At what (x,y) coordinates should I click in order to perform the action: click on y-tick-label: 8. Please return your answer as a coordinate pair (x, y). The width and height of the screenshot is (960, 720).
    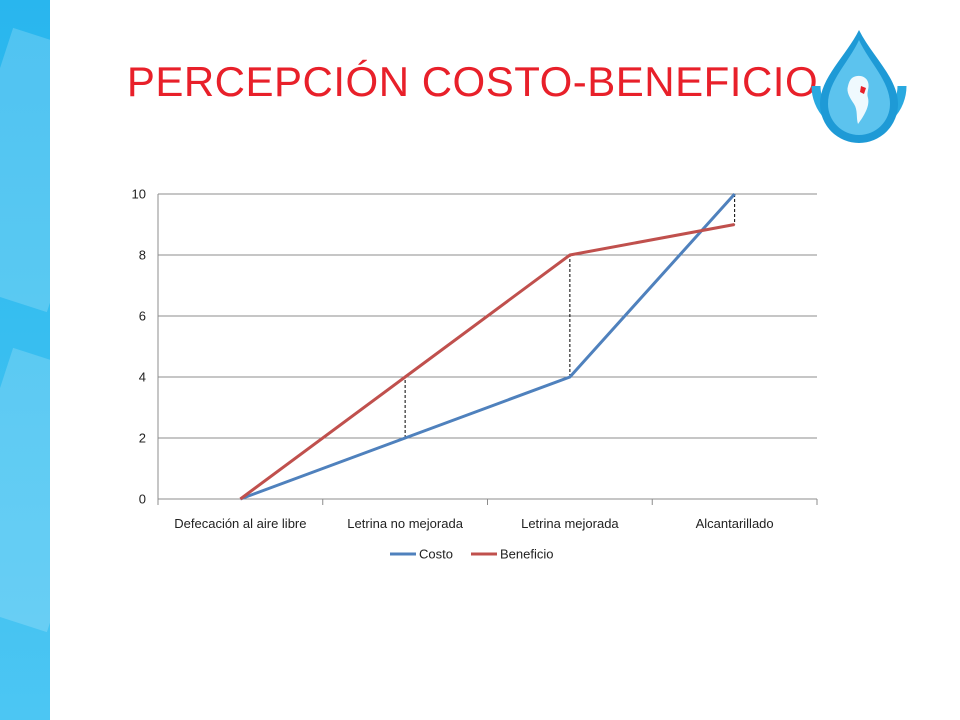
    Looking at the image, I should click on (142, 255).